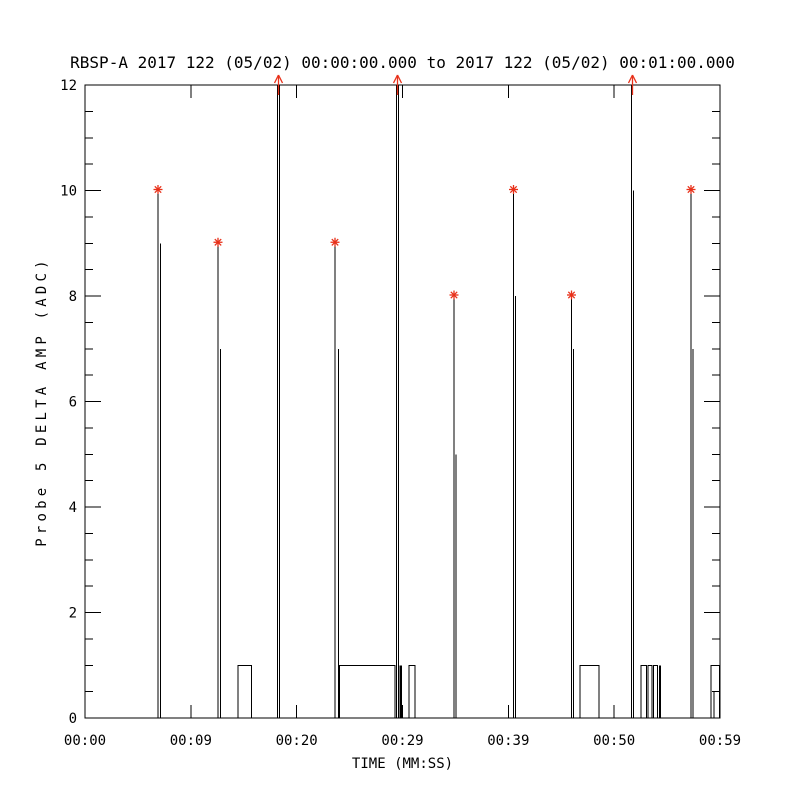  I want to click on x-tick-label: 00:29, so click(402, 741).